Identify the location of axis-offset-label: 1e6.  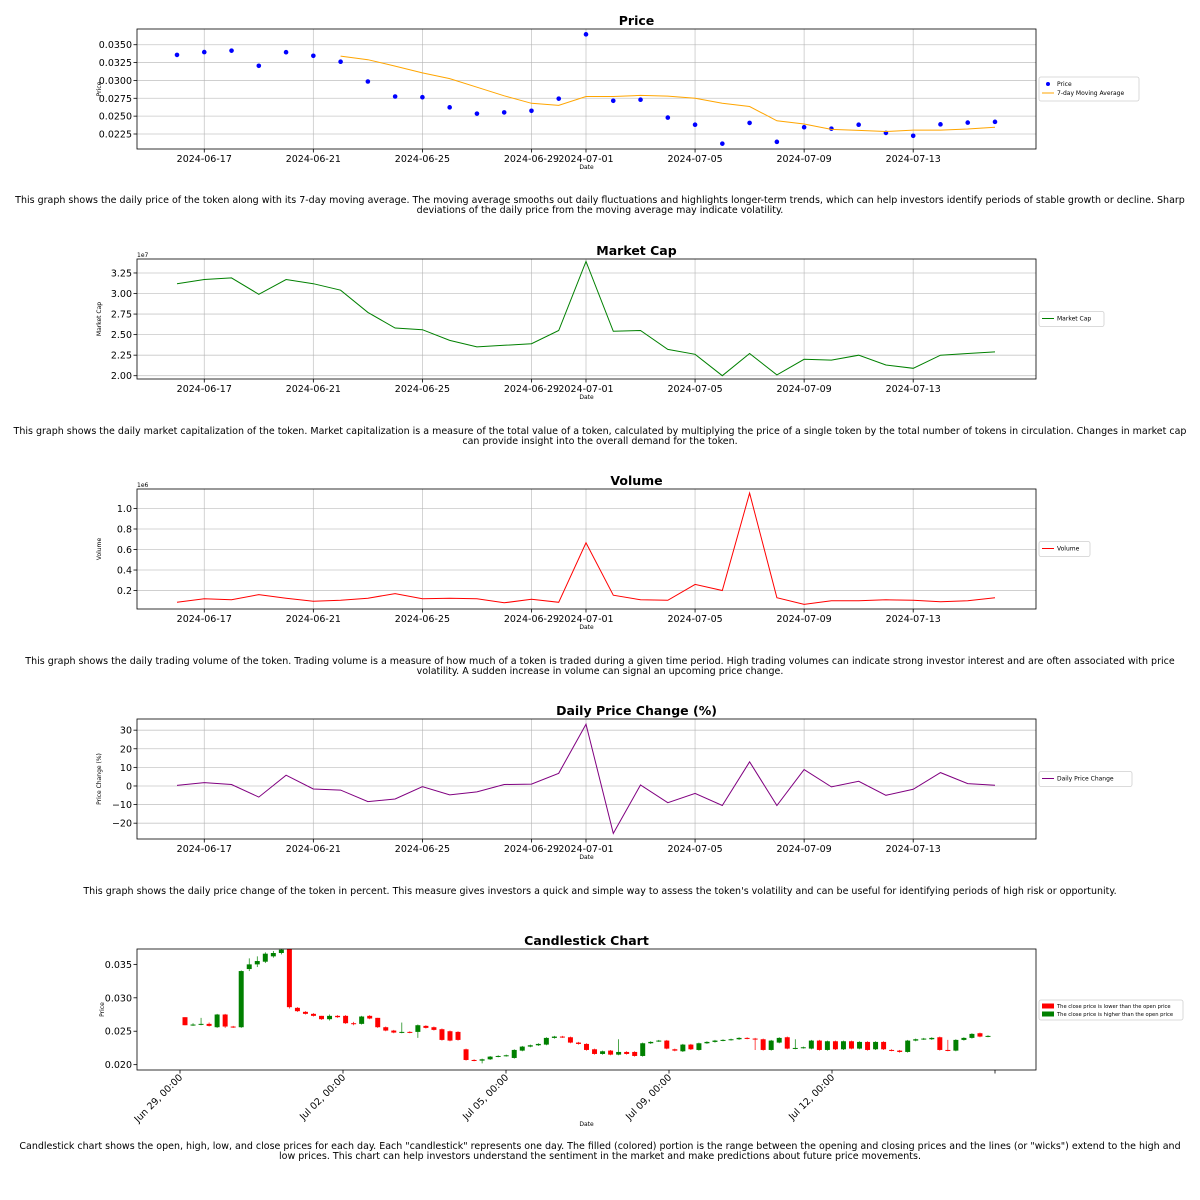
(143, 485).